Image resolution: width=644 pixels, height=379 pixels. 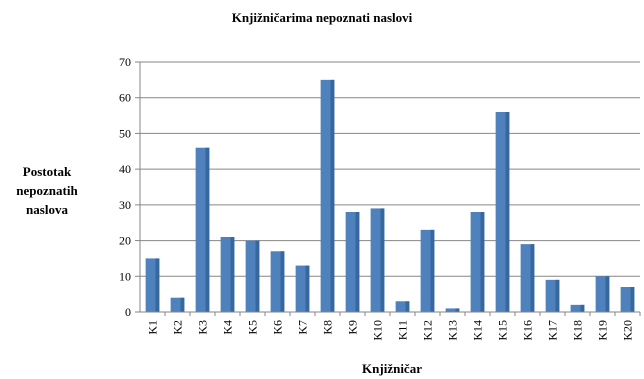 What do you see at coordinates (125, 62) in the screenshot?
I see `y-tick-label: 70` at bounding box center [125, 62].